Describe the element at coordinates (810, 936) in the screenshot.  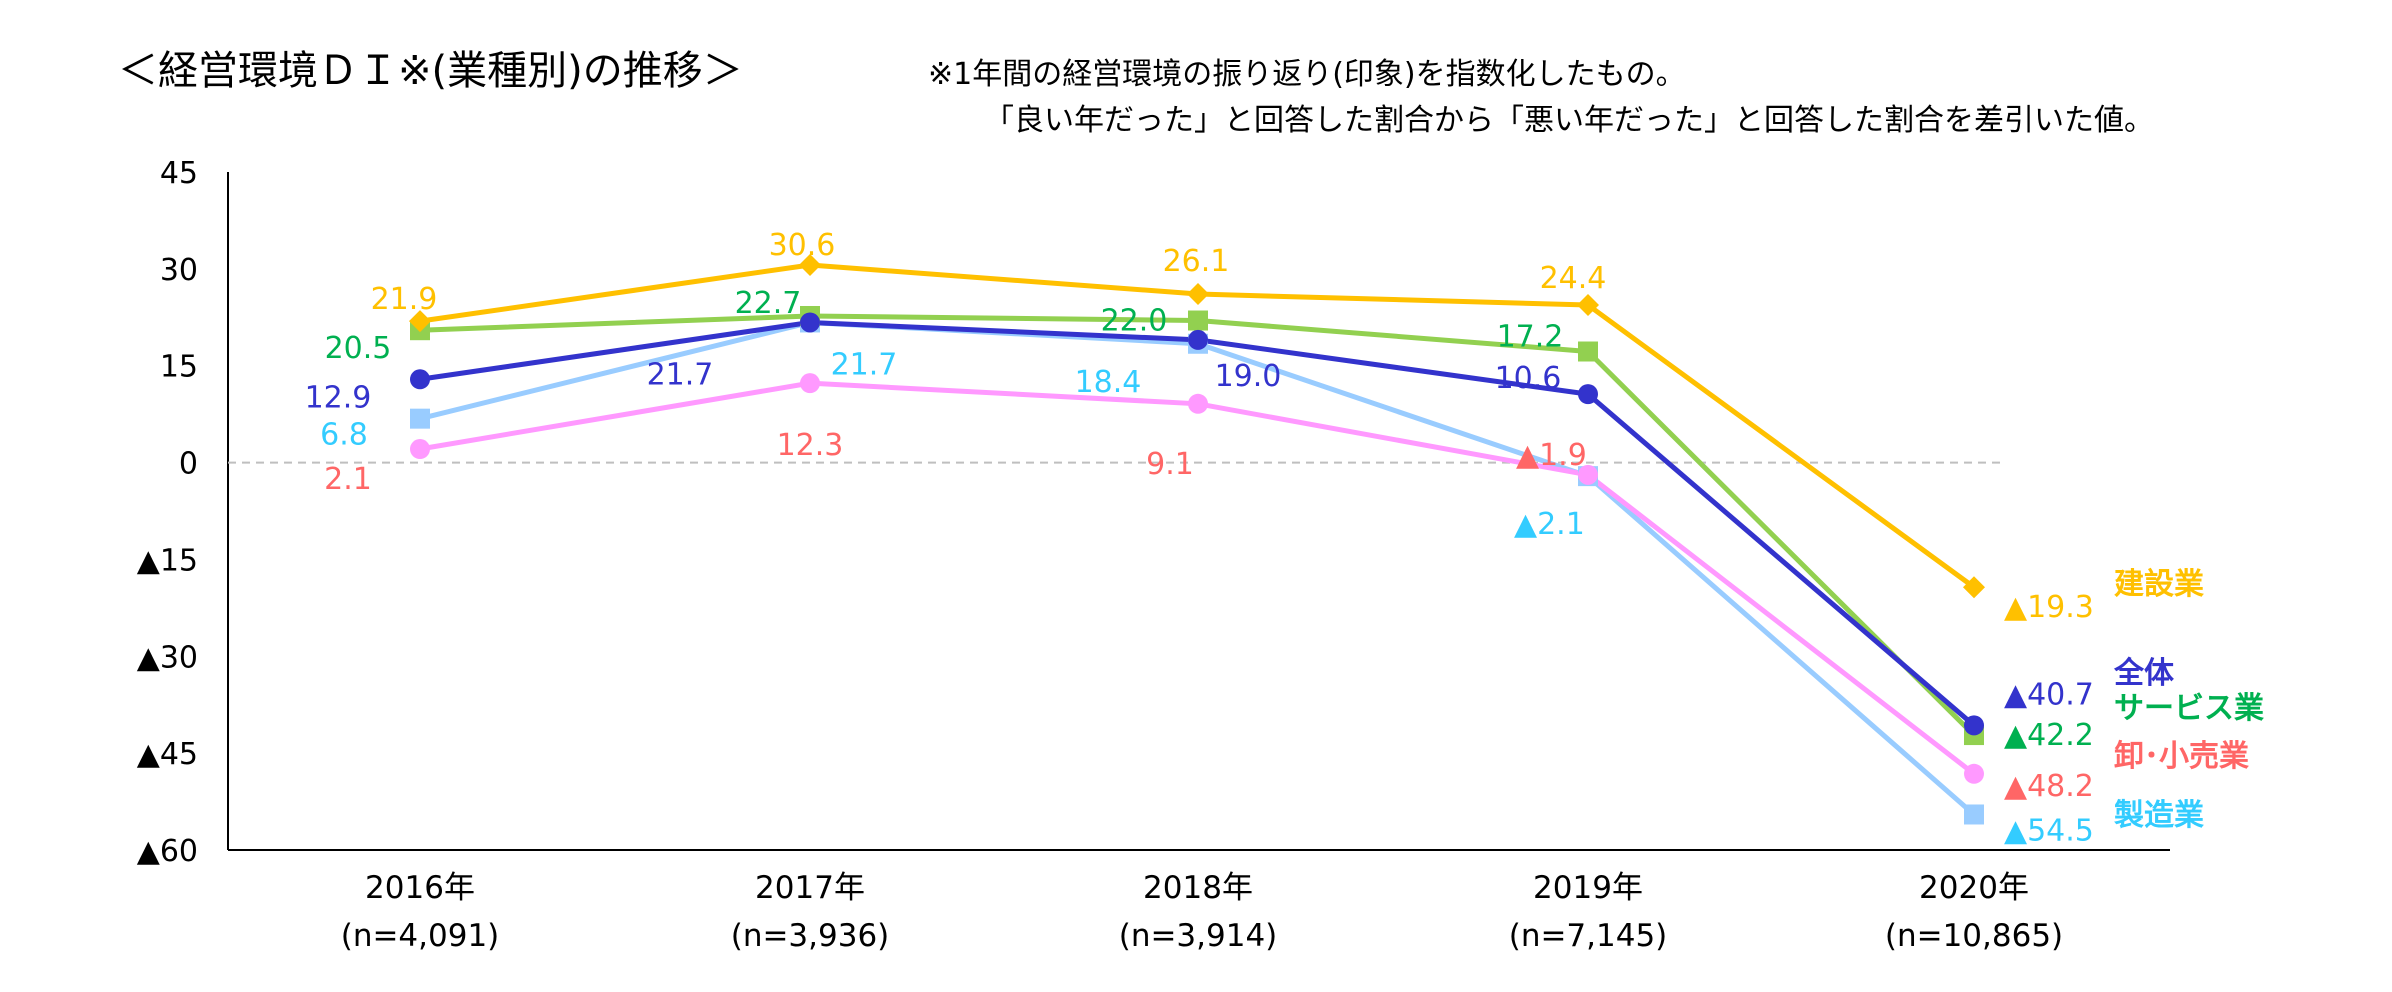
I see `x-tick-sublabel: (n=3,936)` at that location.